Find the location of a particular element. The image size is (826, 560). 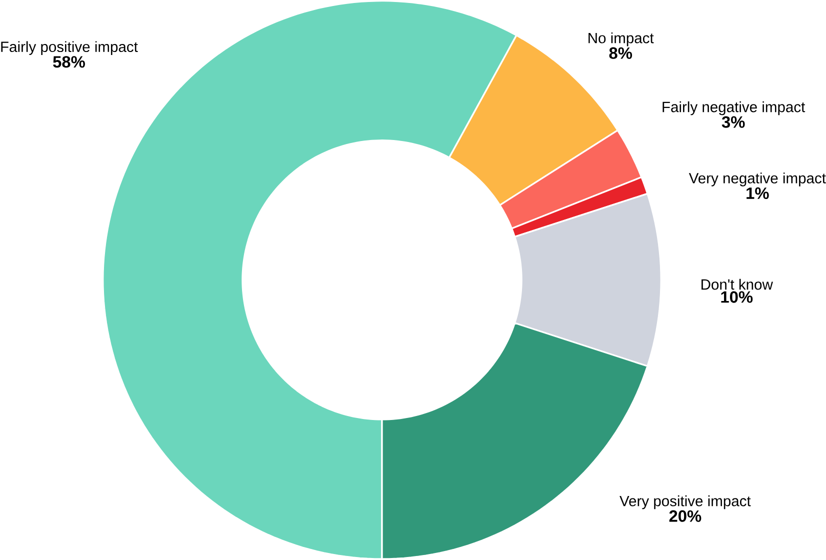

slice-label: Don't know is located at coordinates (737, 284).